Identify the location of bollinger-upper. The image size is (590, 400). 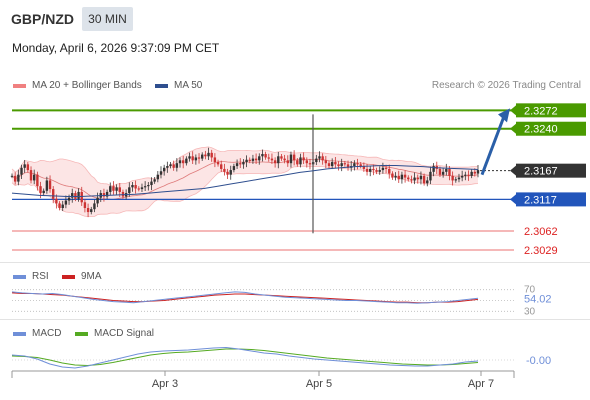
(245, 166).